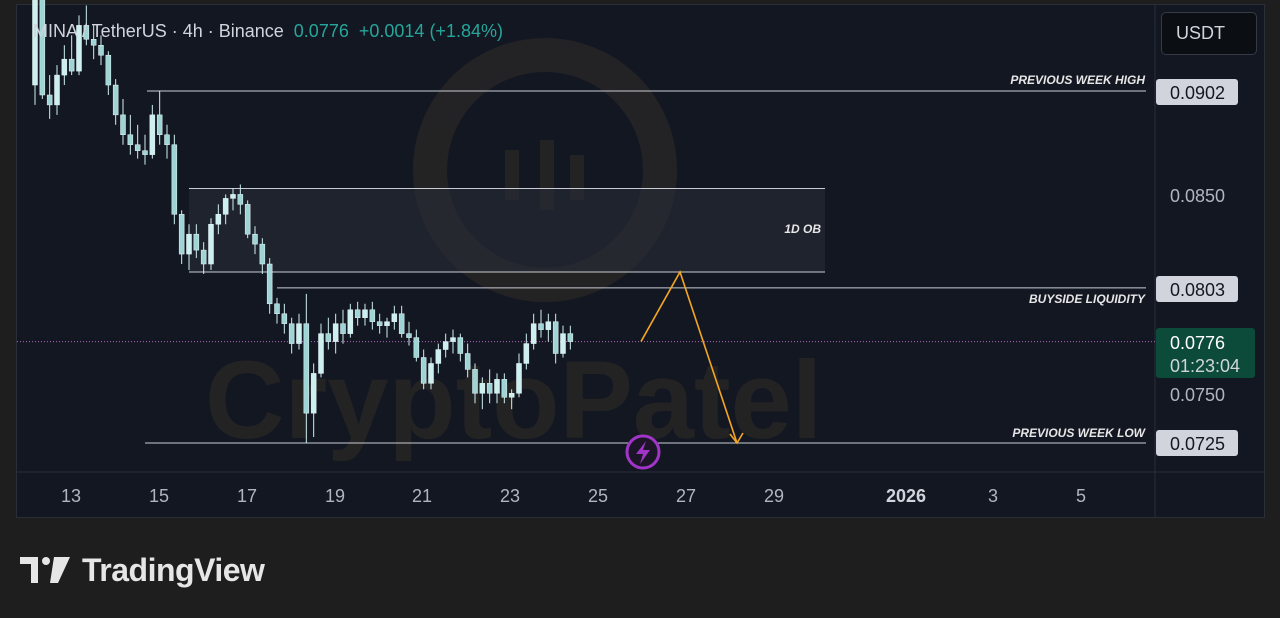 This screenshot has height=618, width=1280. What do you see at coordinates (573, 496) in the screenshot?
I see `time-axis: 13 15 17 19 21 23 25 27 29 2026 3 5` at bounding box center [573, 496].